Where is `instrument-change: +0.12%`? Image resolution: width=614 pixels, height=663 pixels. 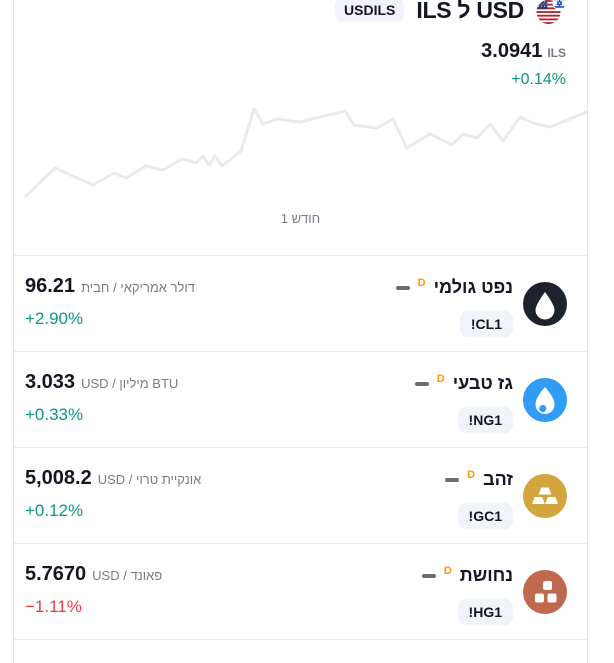 instrument-change: +0.12% is located at coordinates (54, 510).